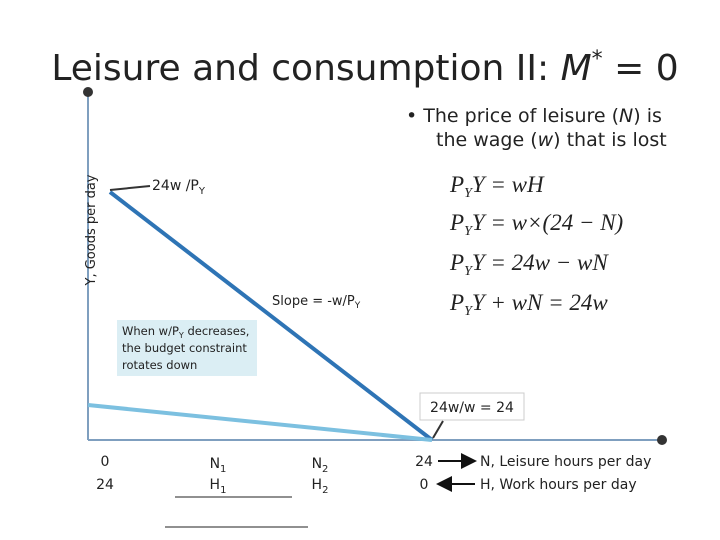  What do you see at coordinates (558, 485) in the screenshot?
I see `legend-work: H, Work hours per day` at bounding box center [558, 485].